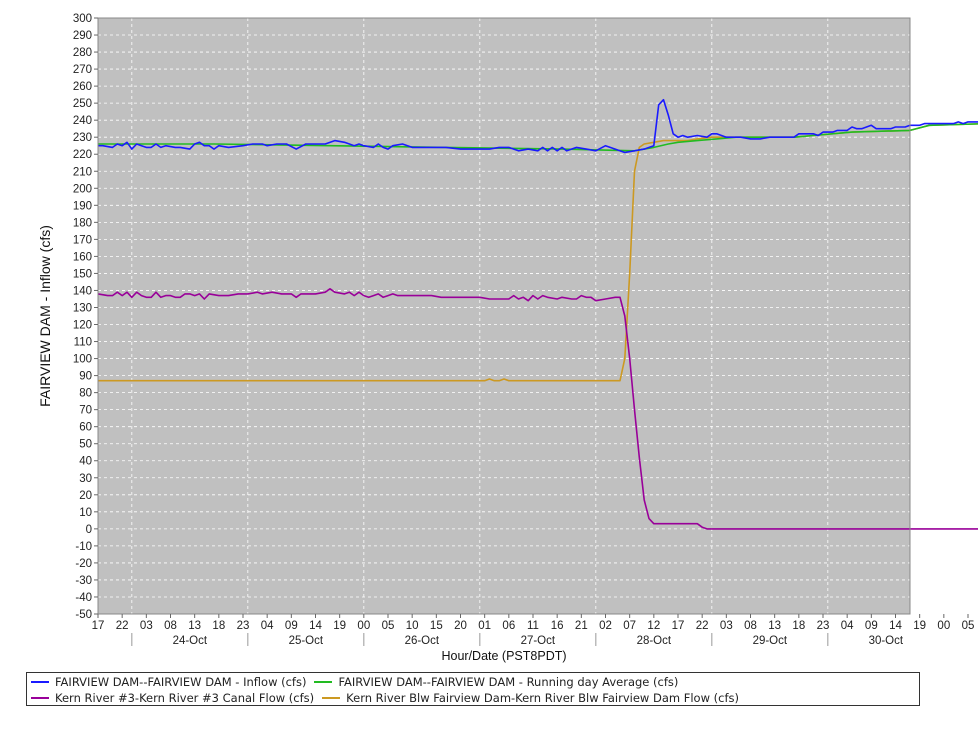  Describe the element at coordinates (85, 445) in the screenshot. I see `y-tick-label: 50` at that location.